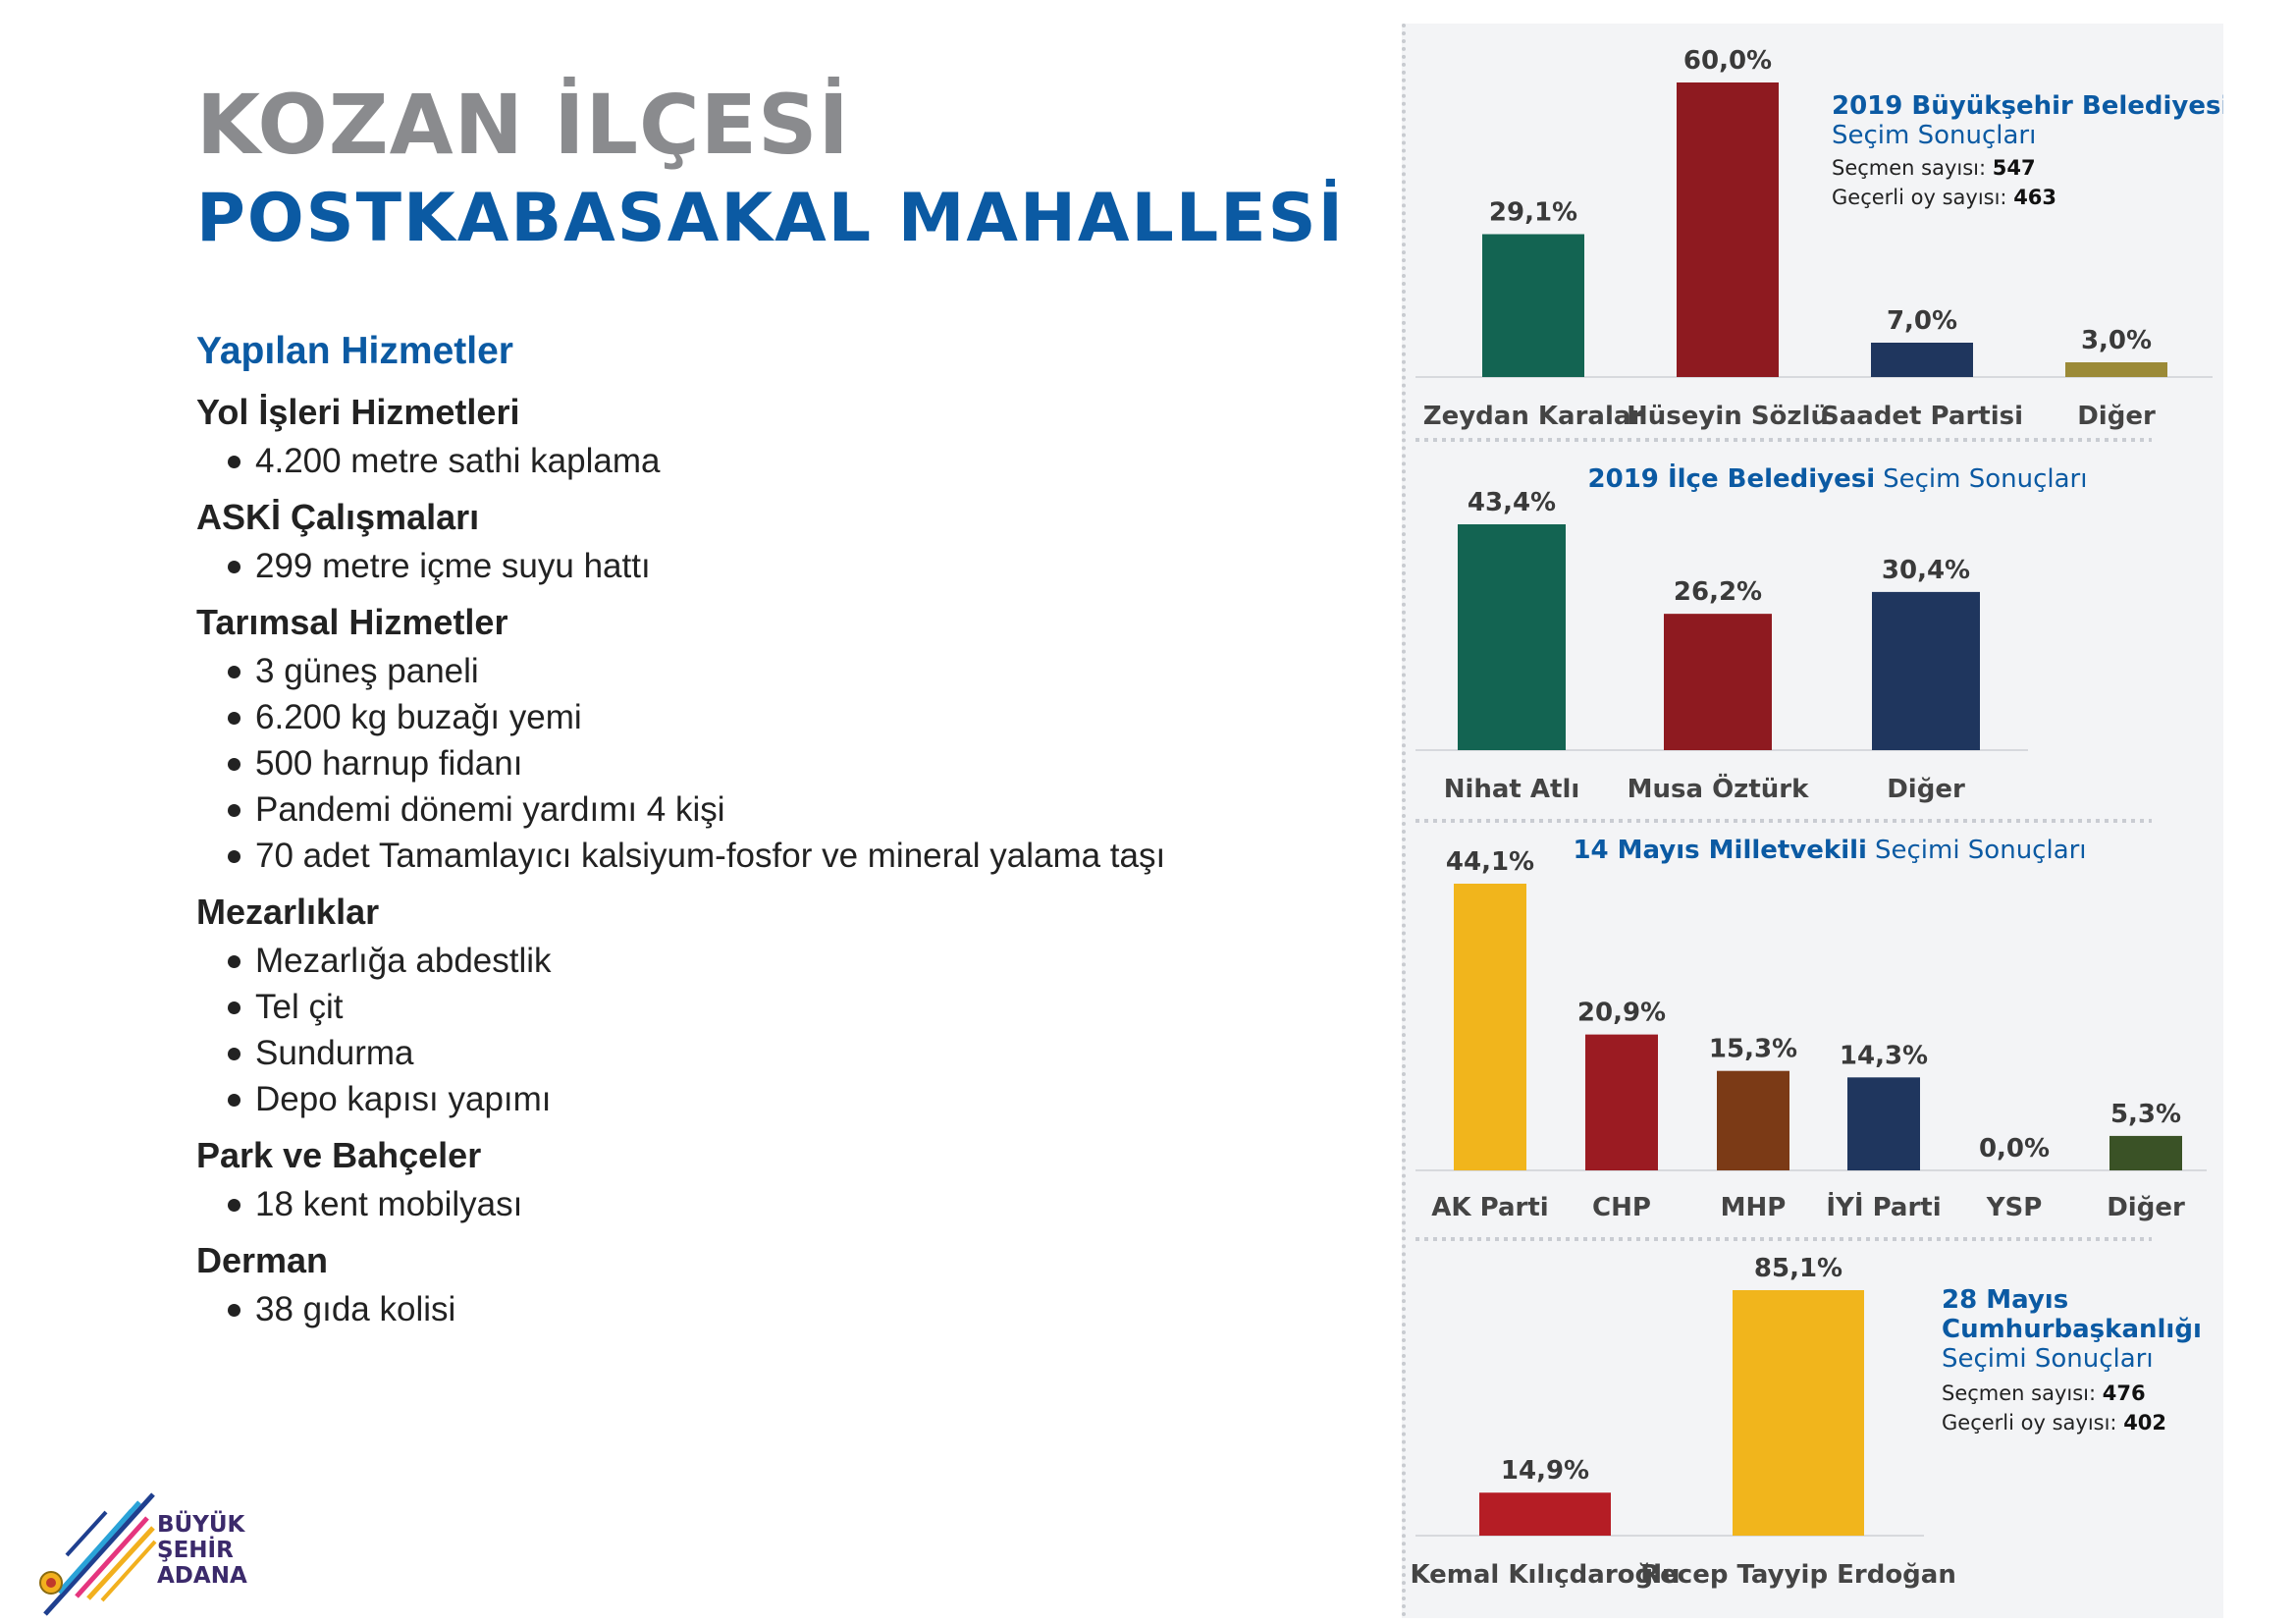 The height and width of the screenshot is (1624, 2296). What do you see at coordinates (2028, 106) in the screenshot?
I see `chart-title-bold: 2019 Büyükşehir Belediyesi` at bounding box center [2028, 106].